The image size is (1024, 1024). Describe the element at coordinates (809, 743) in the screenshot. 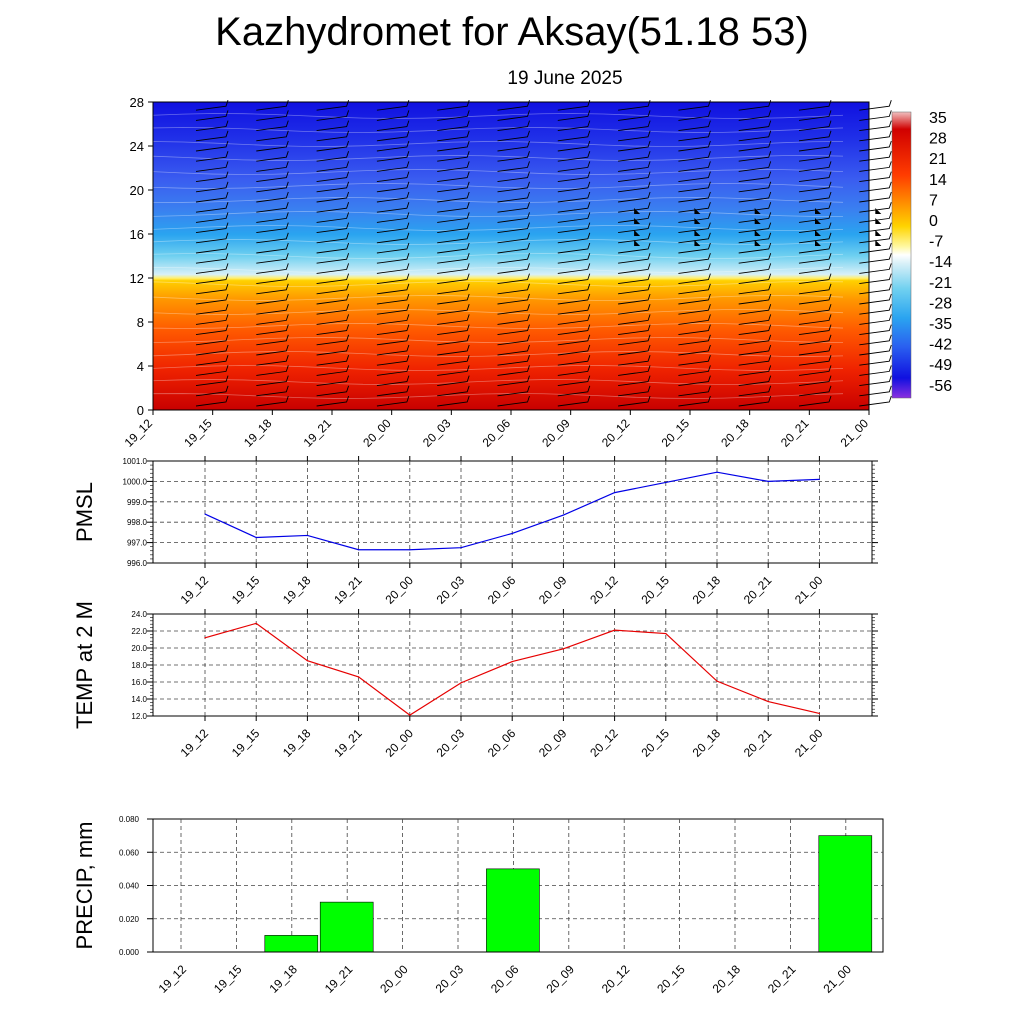

I see `x-tick-label: 21_00` at that location.